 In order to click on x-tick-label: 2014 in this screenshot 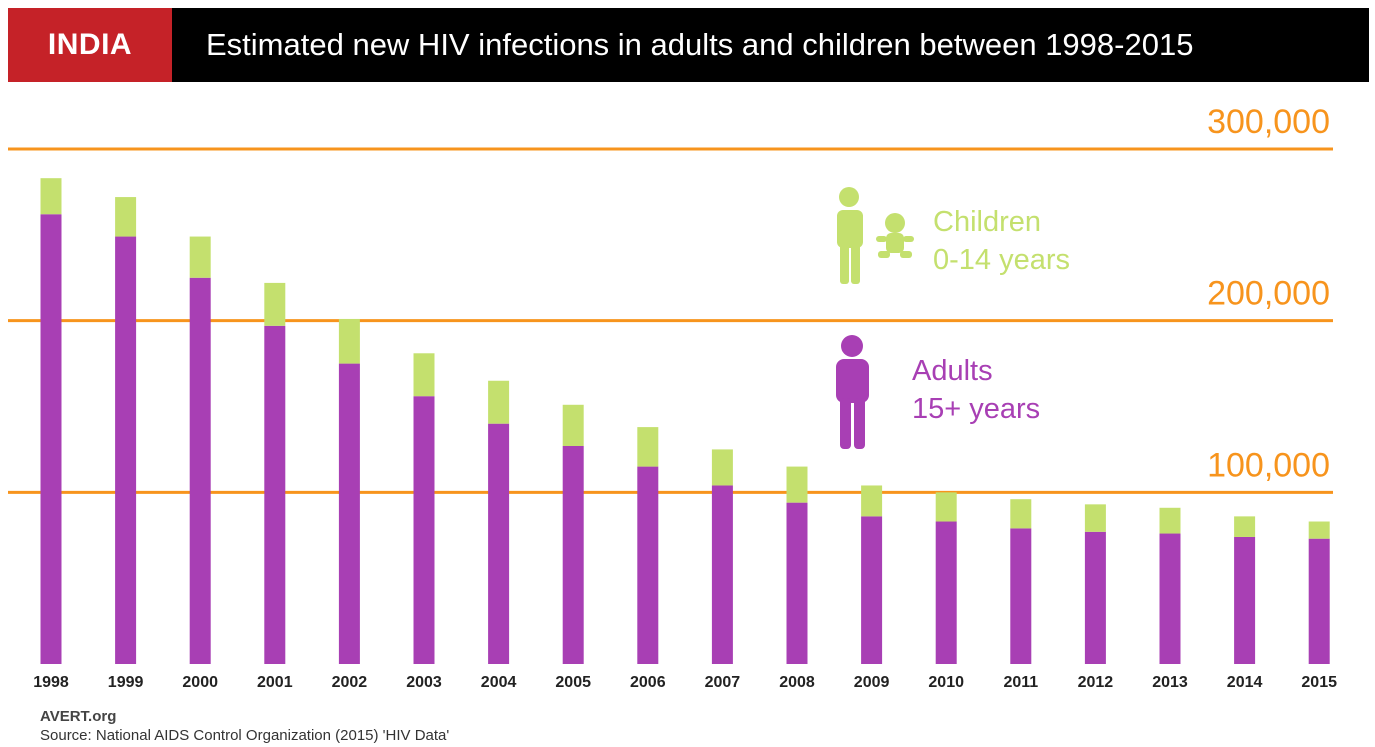, I will do `click(1245, 682)`.